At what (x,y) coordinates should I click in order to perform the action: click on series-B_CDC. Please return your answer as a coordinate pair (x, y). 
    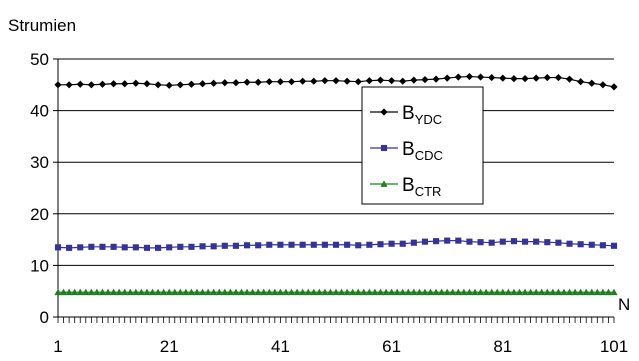
    Looking at the image, I should click on (336, 244).